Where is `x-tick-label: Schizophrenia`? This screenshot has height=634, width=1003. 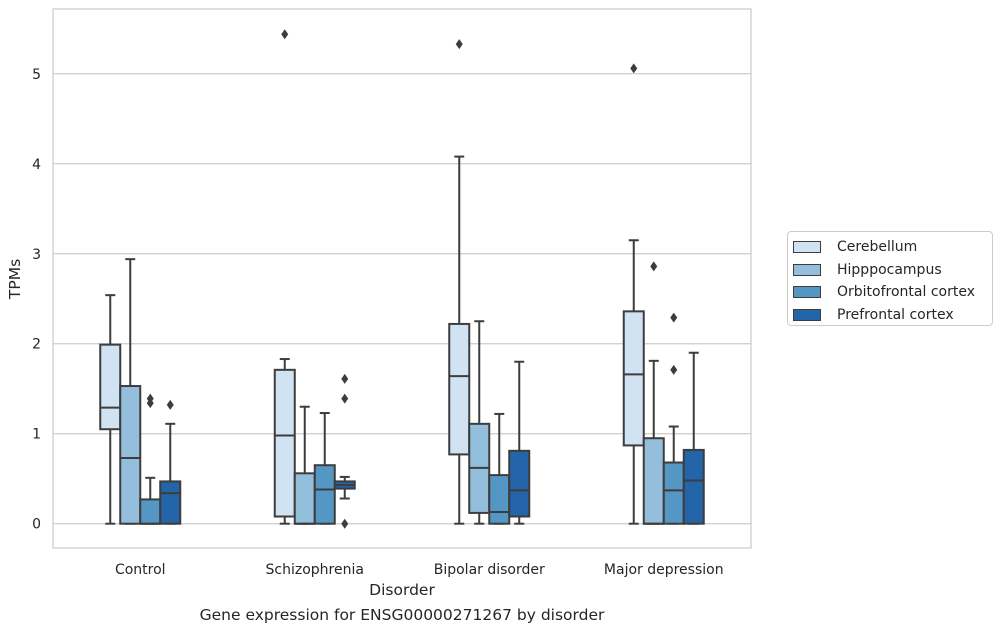
x-tick-label: Schizophrenia is located at coordinates (315, 570).